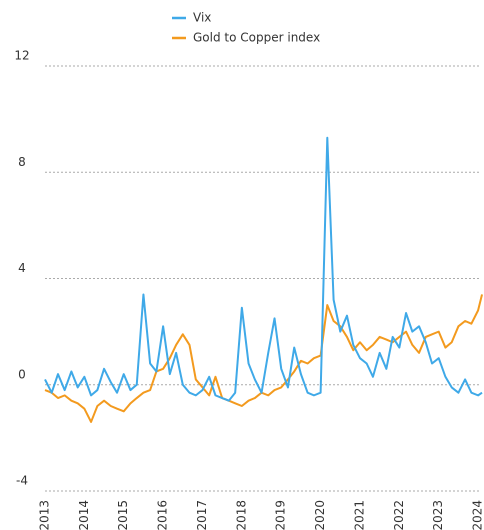  Describe the element at coordinates (399, 515) in the screenshot. I see `x-tick-label: 2022` at that location.